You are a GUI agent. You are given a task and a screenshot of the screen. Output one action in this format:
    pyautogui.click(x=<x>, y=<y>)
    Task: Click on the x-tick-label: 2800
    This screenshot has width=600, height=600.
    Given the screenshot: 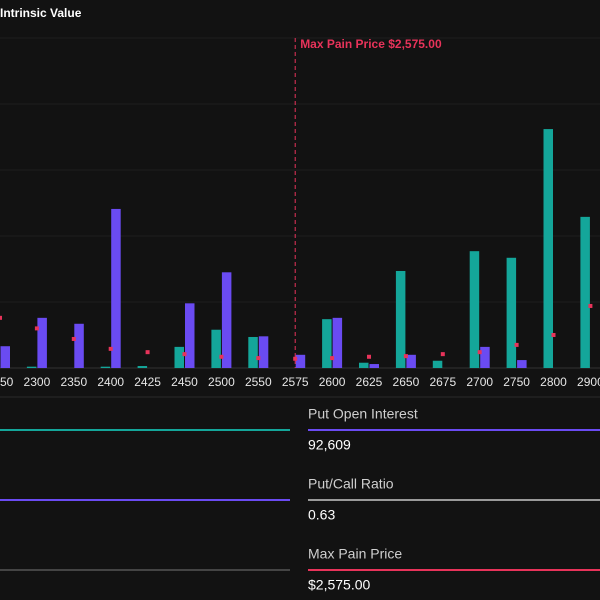 What is the action you would take?
    pyautogui.click(x=553, y=382)
    